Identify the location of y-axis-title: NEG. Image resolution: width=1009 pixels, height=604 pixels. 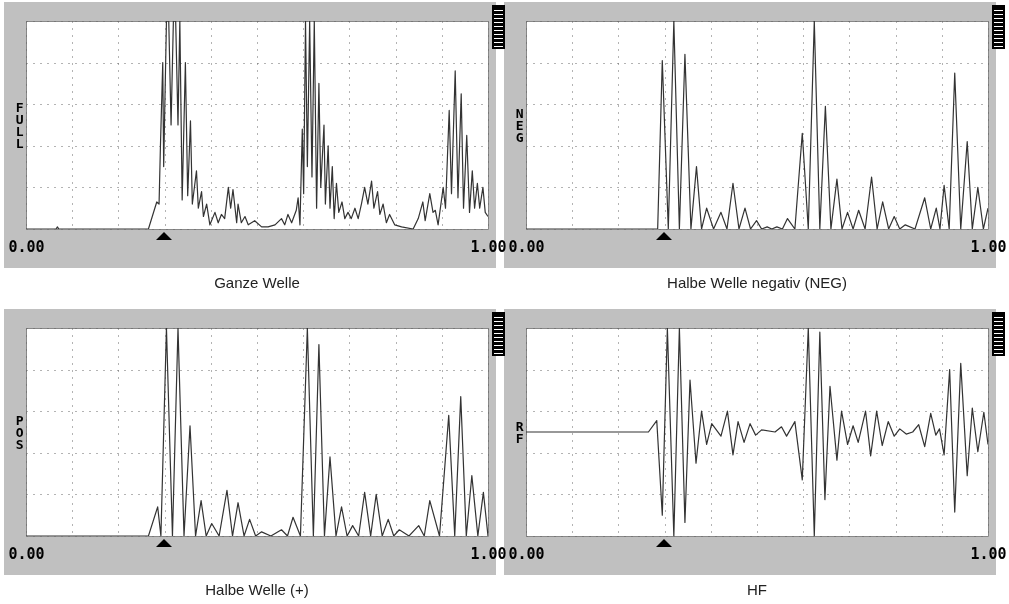
(519, 125).